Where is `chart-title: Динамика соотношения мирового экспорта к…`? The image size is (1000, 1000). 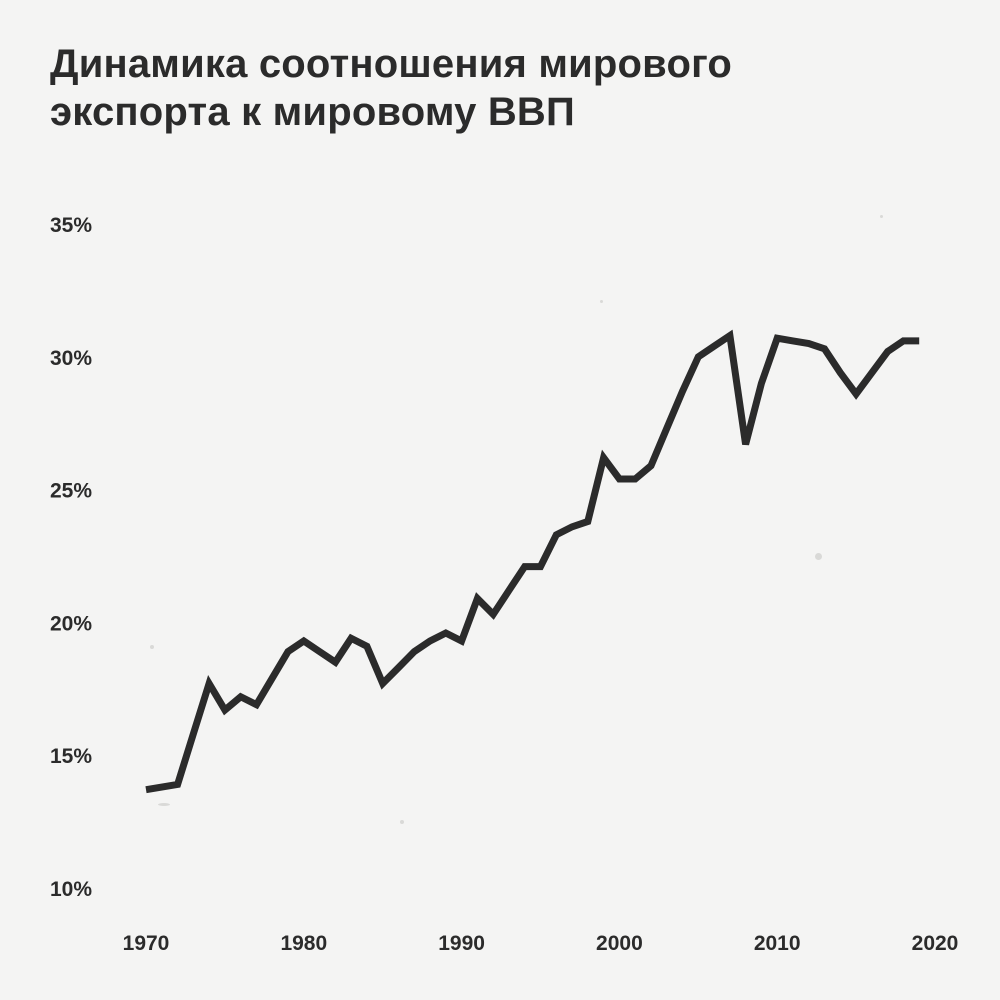 chart-title: Динамика соотношения мирового экспорта к… is located at coordinates (391, 88).